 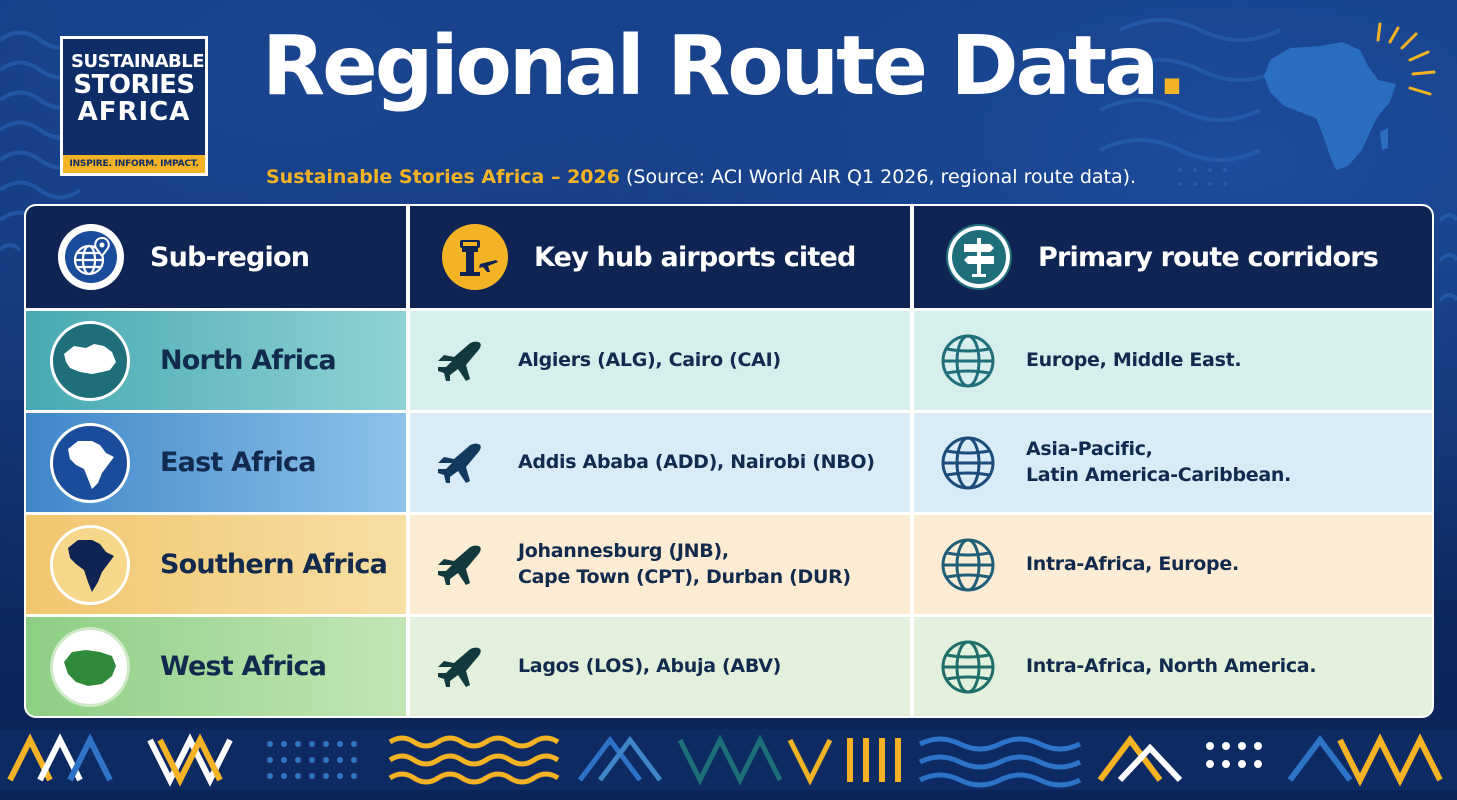 I want to click on column-header-key-hub-airports: Key hub airports cited, so click(x=662, y=257).